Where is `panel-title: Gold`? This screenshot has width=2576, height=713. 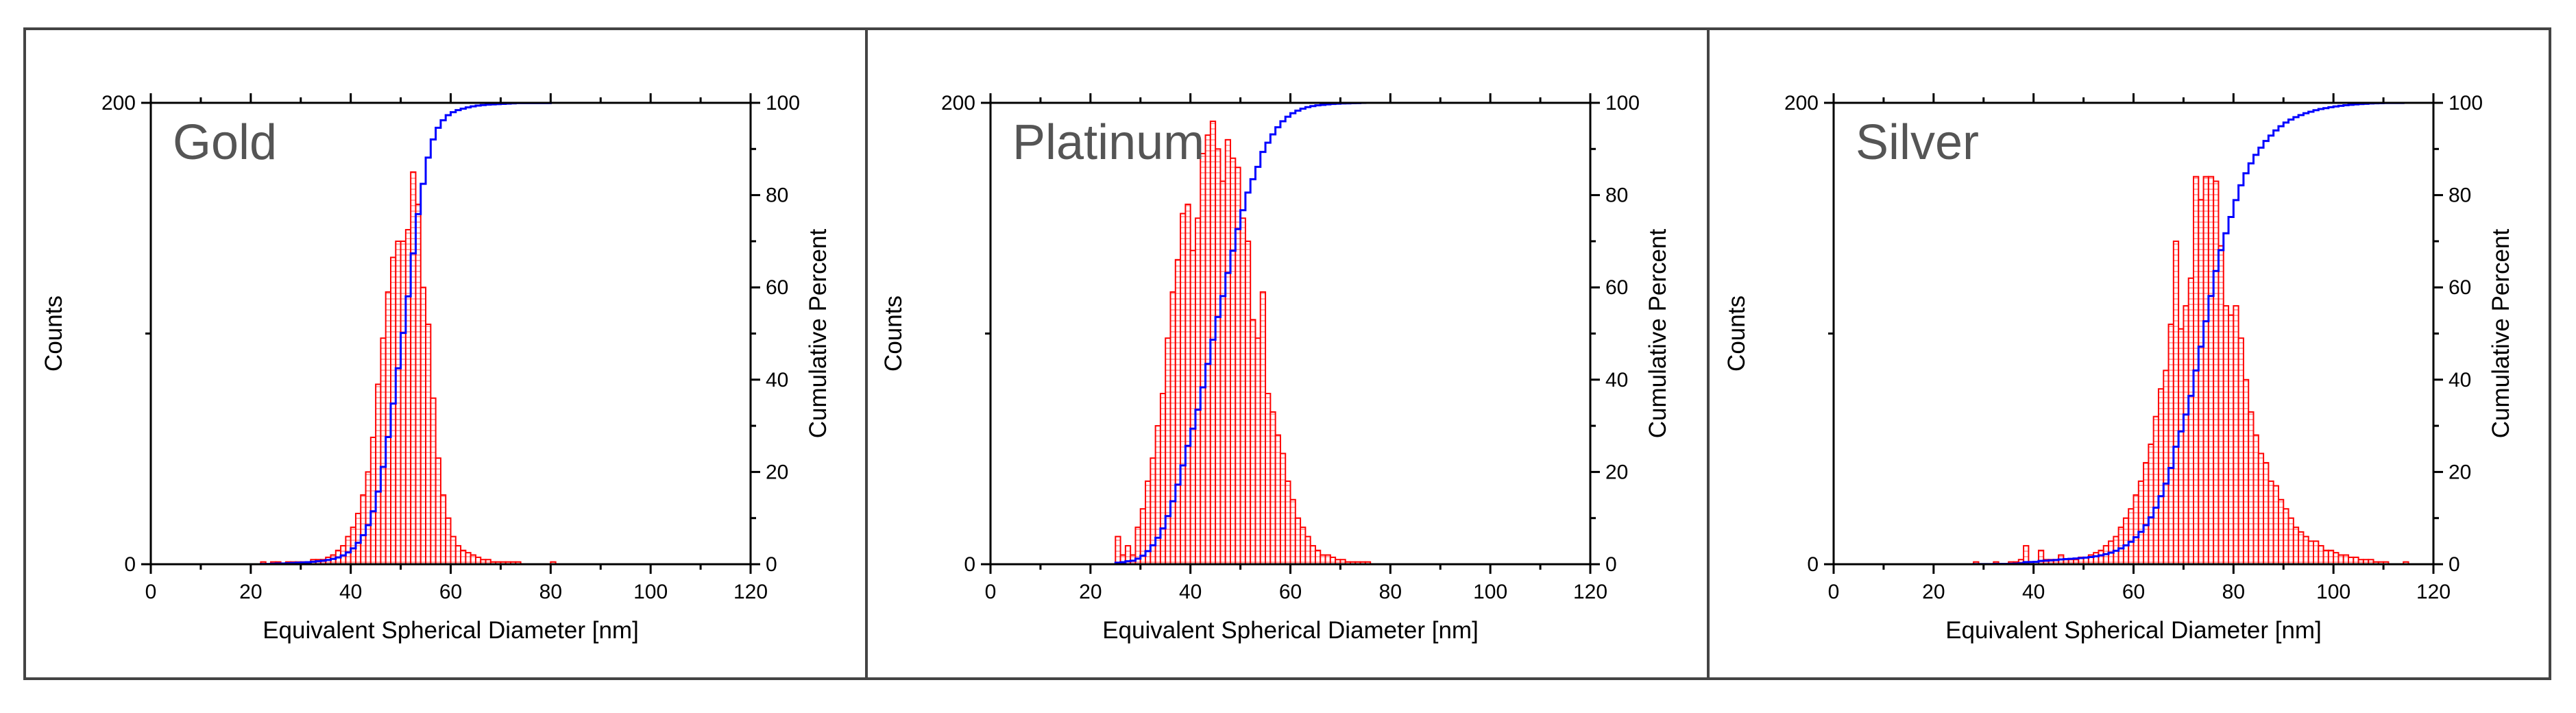
panel-title: Gold is located at coordinates (225, 142).